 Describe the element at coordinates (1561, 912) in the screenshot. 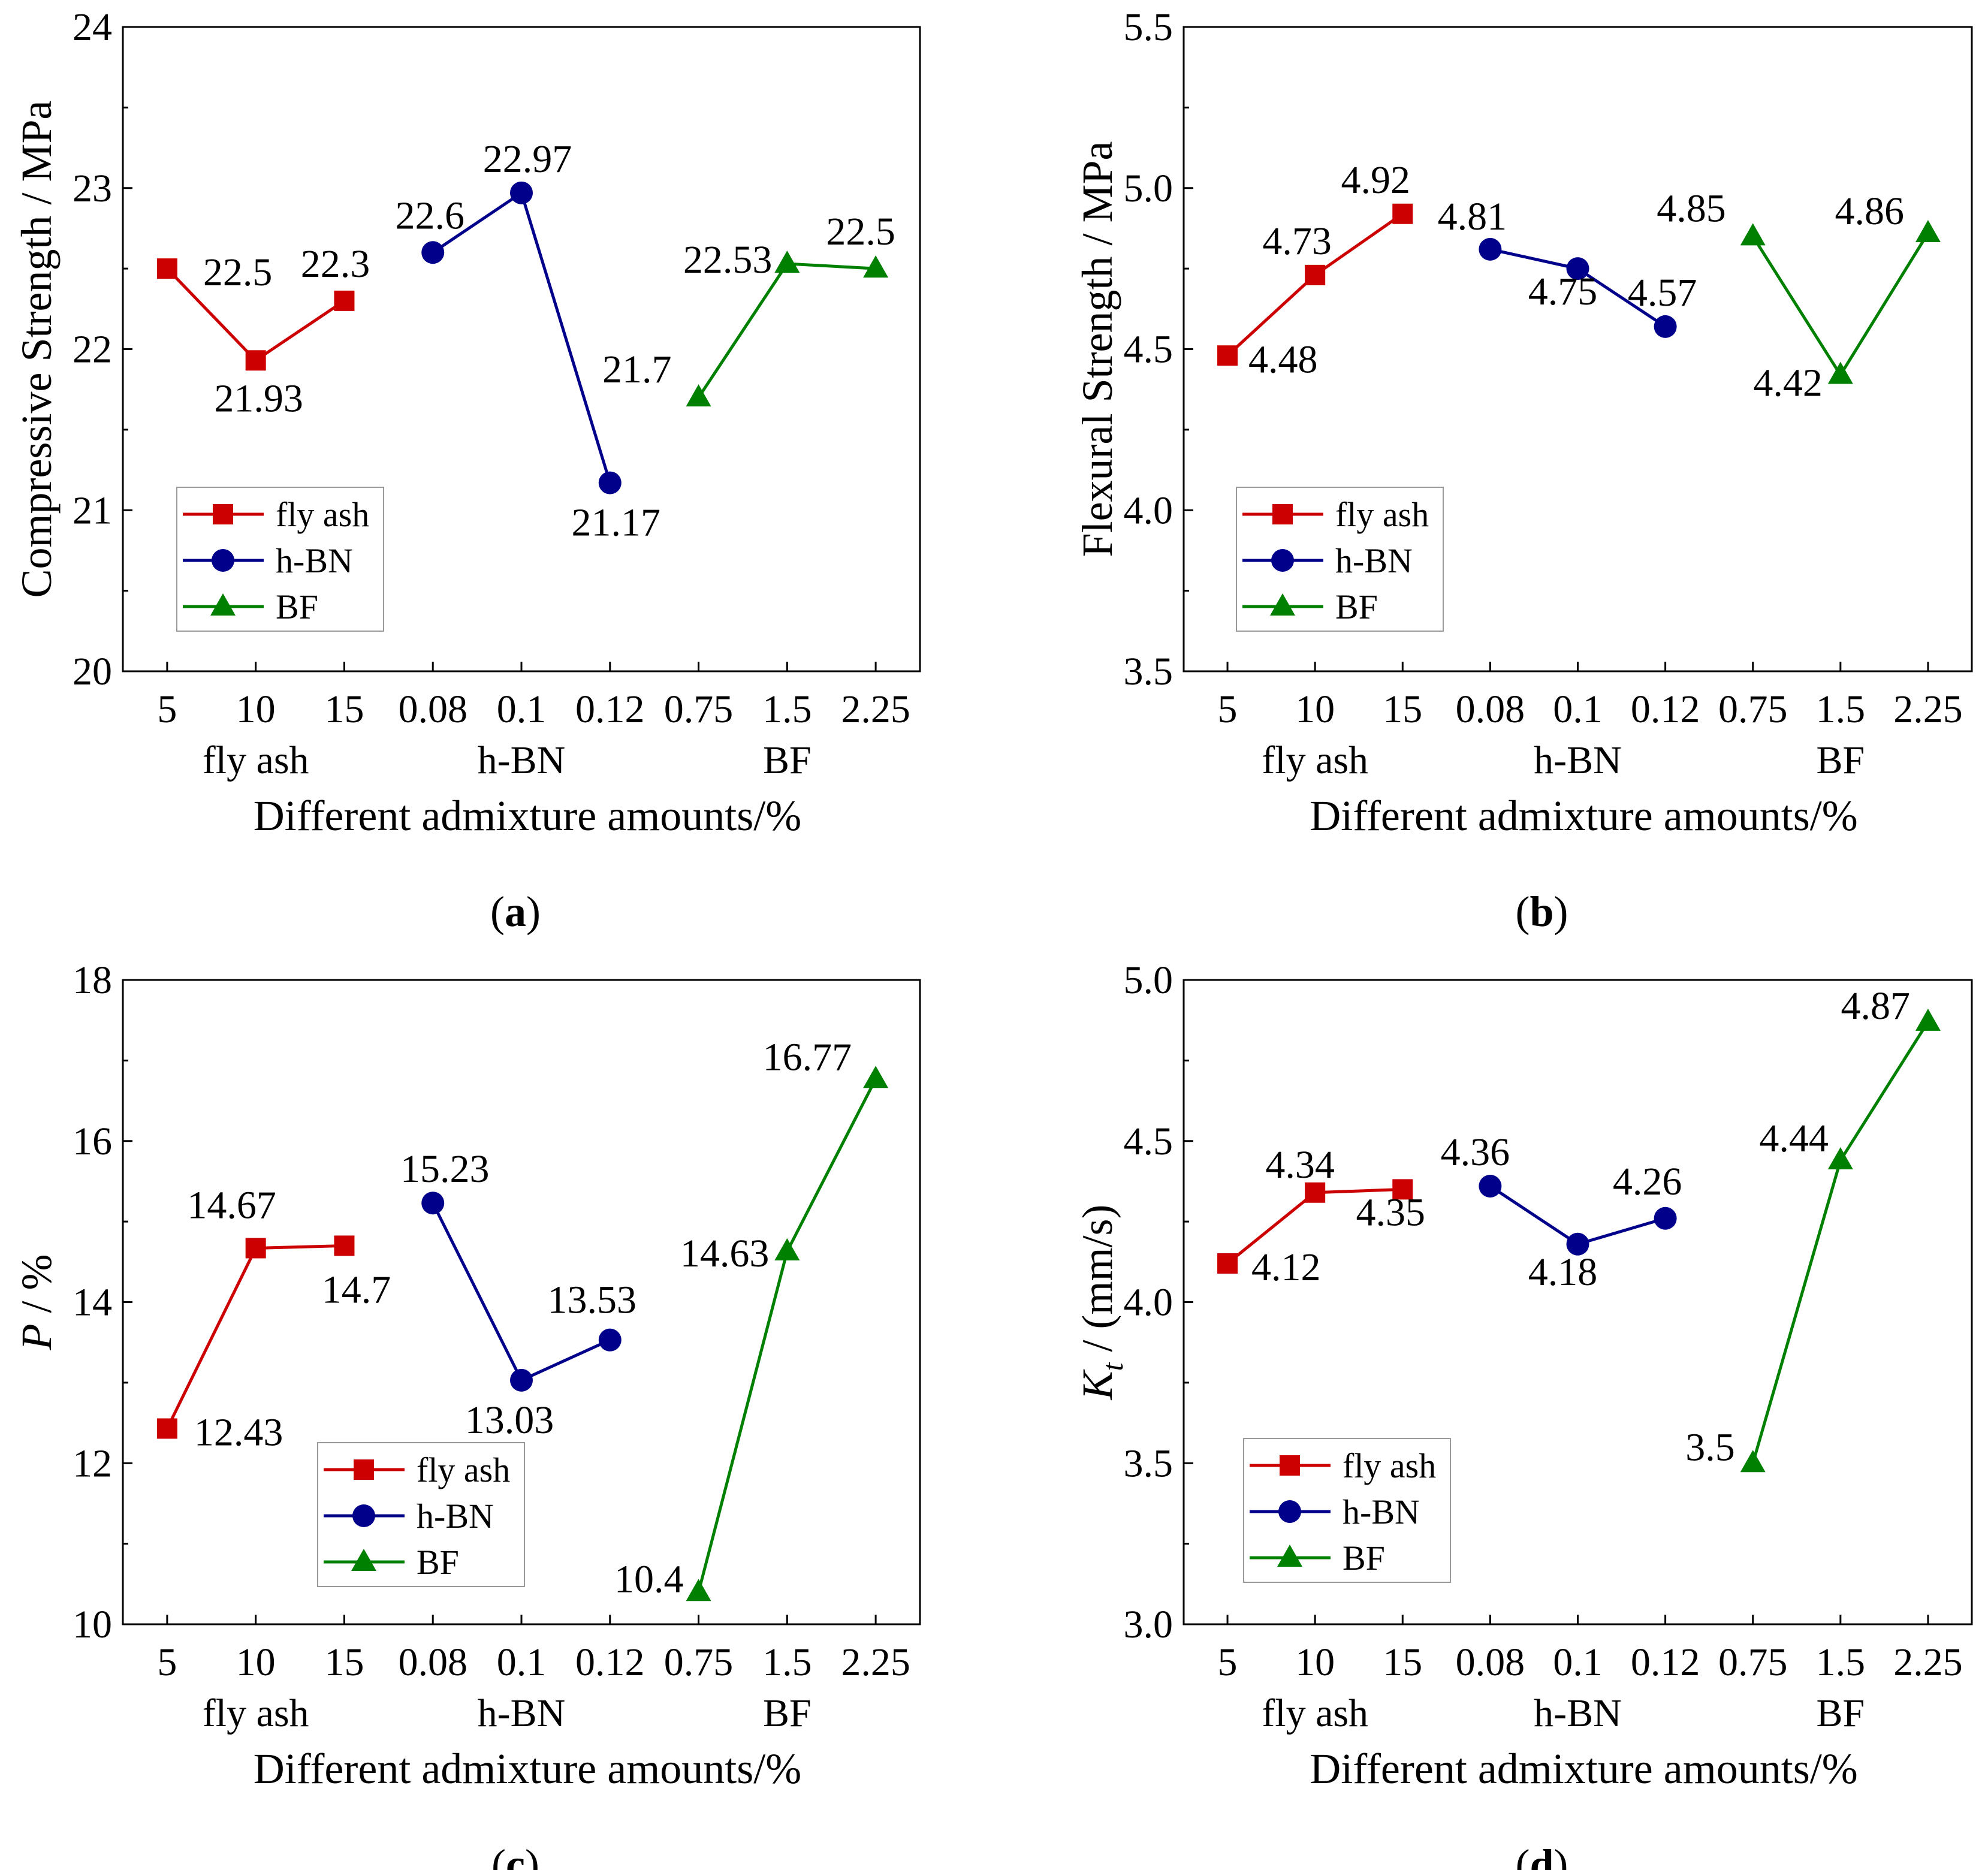

I see `panel-caption-close: )` at that location.